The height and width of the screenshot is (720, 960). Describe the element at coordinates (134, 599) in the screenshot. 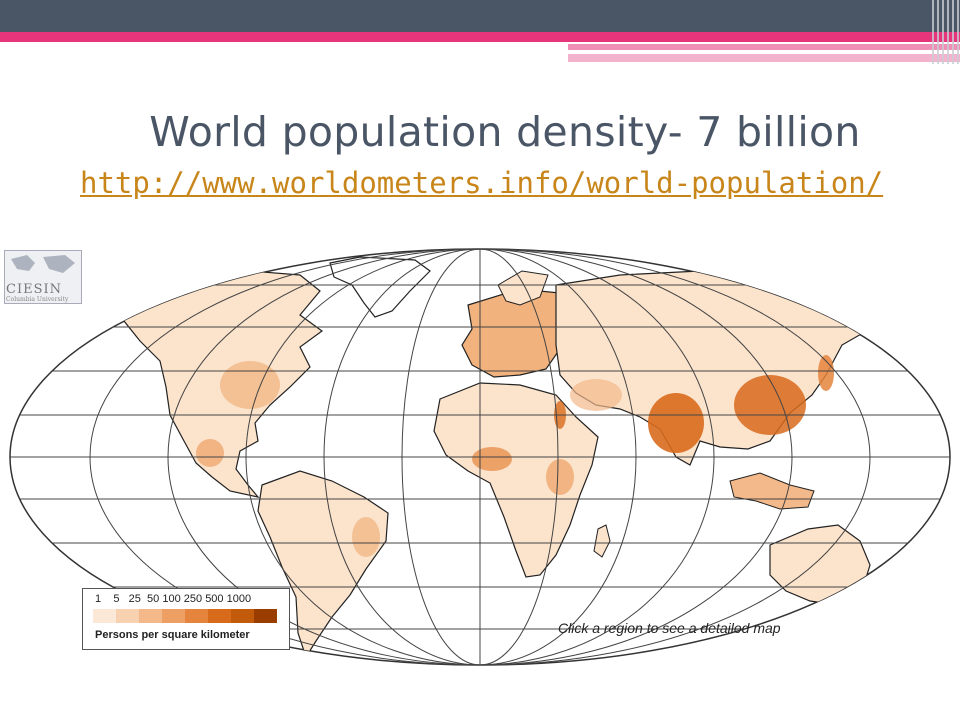

I see `legend-value-3: 25` at that location.